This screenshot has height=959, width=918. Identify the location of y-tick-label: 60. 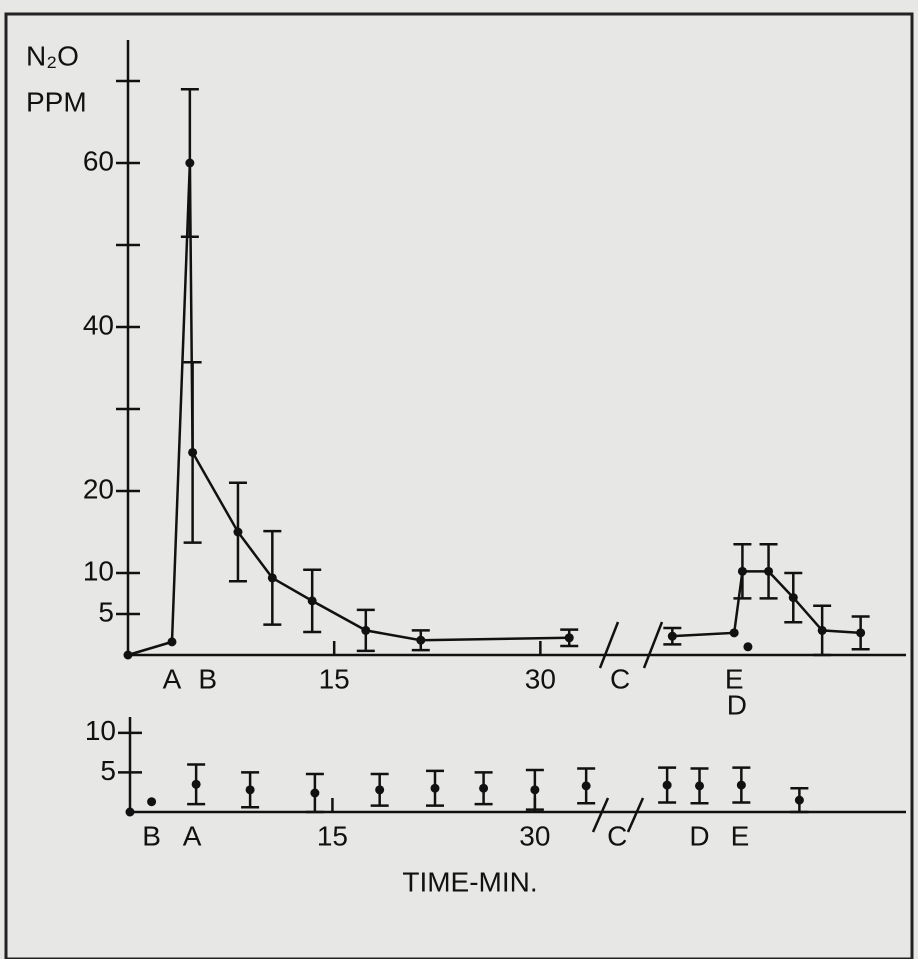
(98, 160).